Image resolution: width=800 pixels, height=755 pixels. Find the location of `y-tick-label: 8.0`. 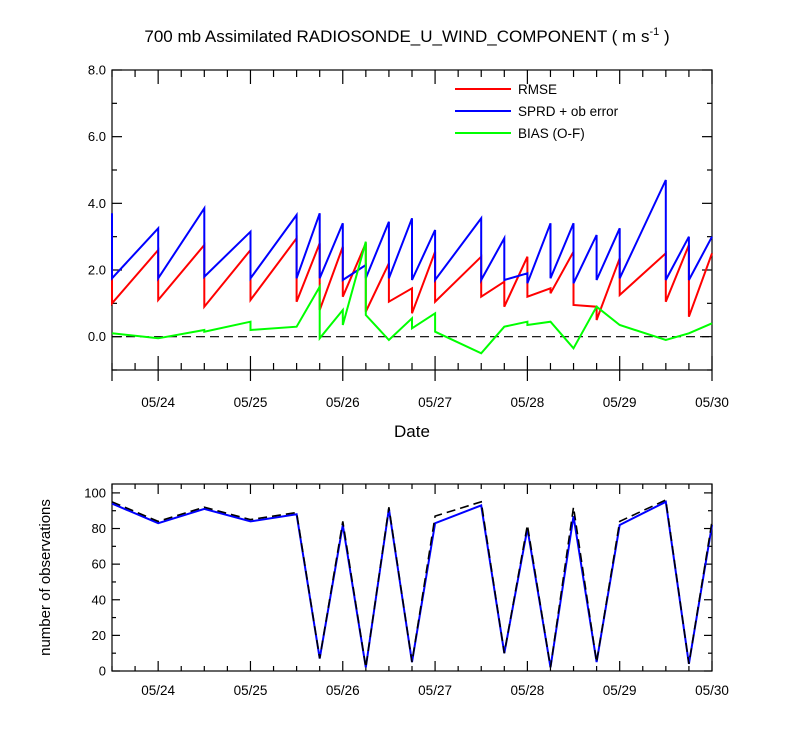

y-tick-label: 8.0 is located at coordinates (97, 70).